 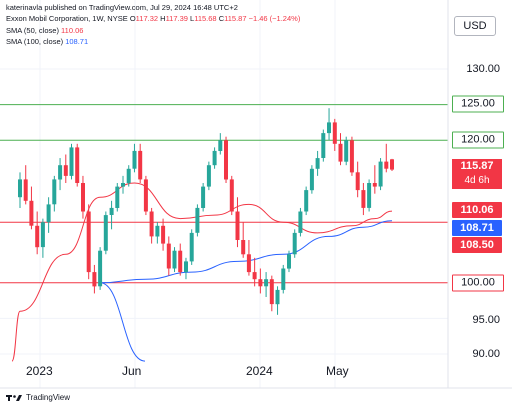 What do you see at coordinates (478, 283) in the screenshot?
I see `level-tag-100: 100.00` at bounding box center [478, 283].